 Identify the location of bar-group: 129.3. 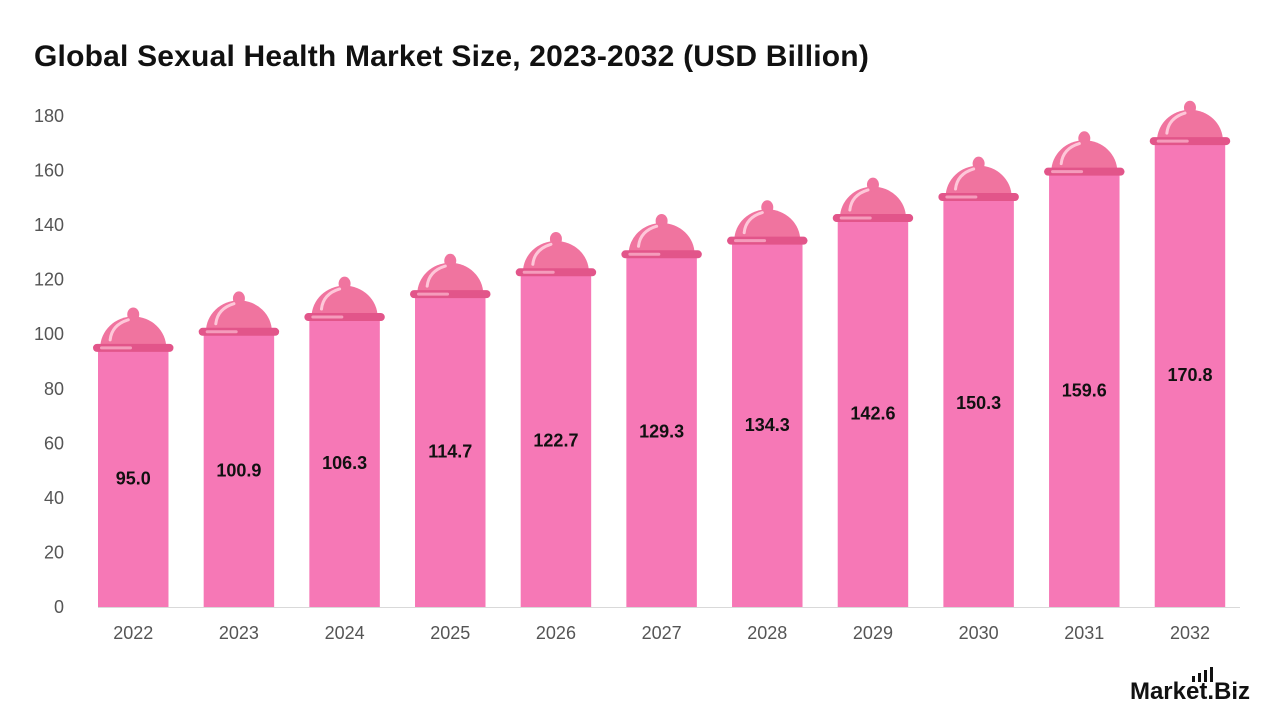
(661, 410).